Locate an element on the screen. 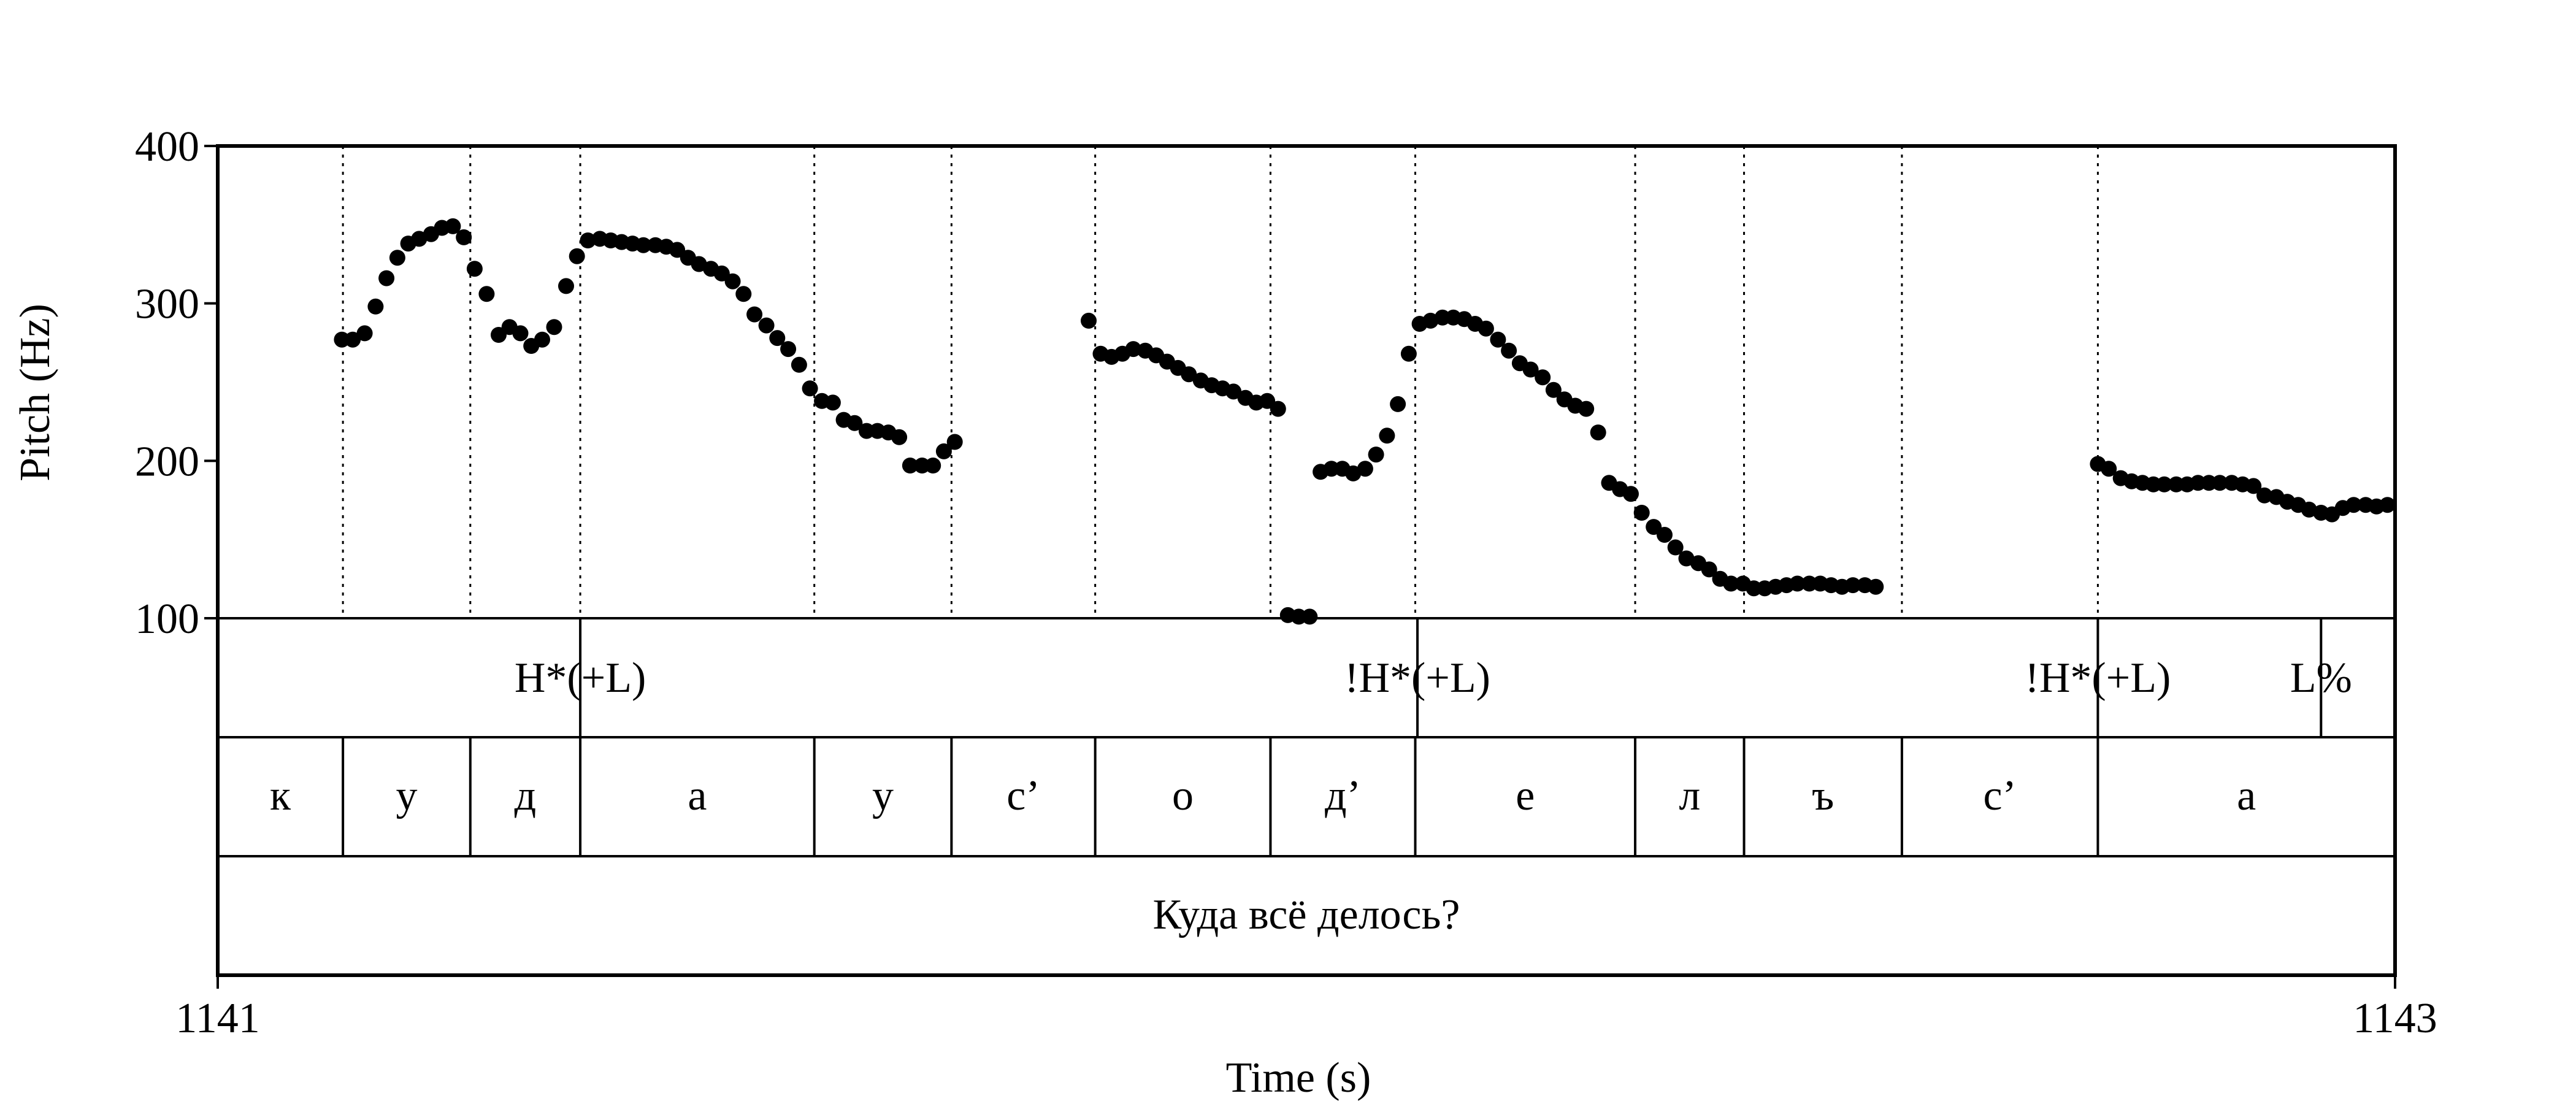  tone-label: H*(+L) is located at coordinates (580, 678).